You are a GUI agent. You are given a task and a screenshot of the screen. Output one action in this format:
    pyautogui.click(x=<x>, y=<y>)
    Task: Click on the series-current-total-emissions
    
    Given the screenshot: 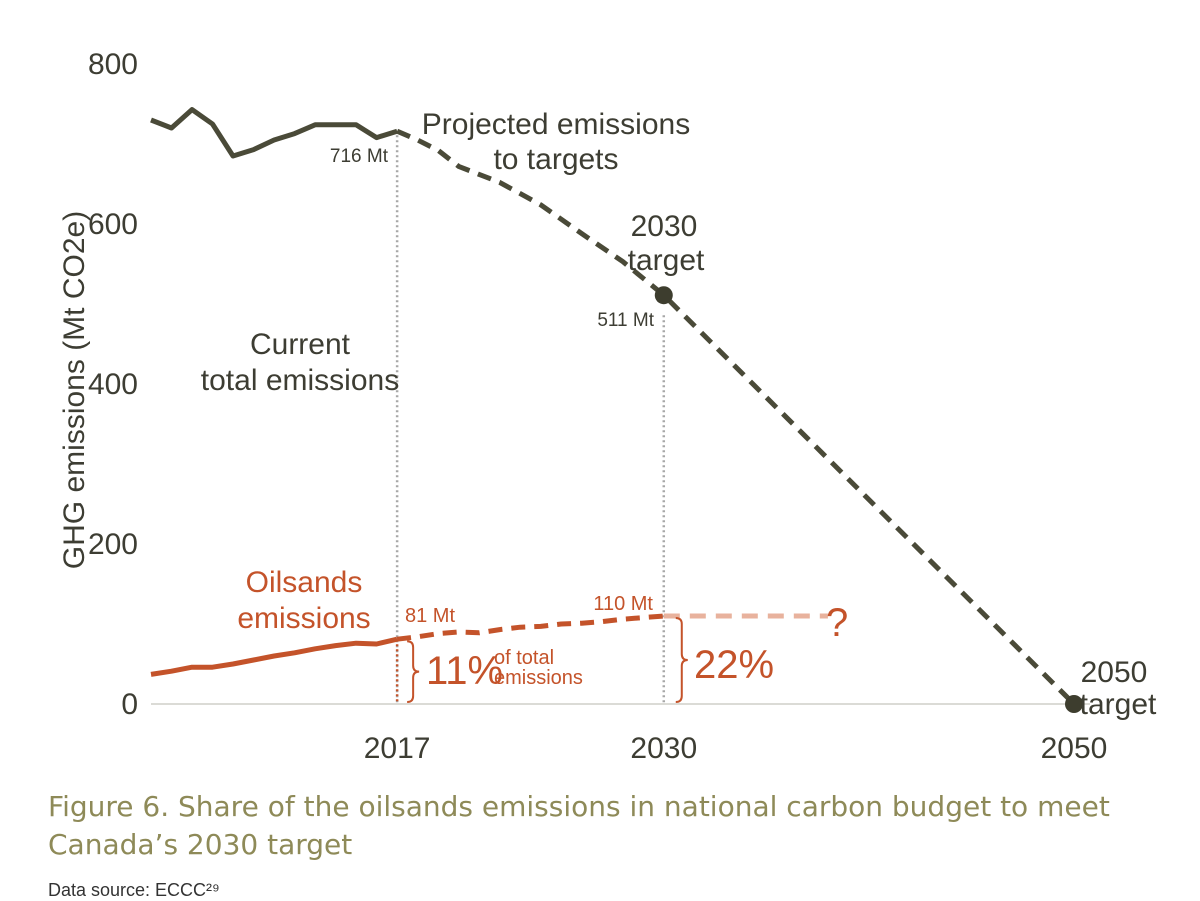 What is the action you would take?
    pyautogui.click(x=274, y=133)
    